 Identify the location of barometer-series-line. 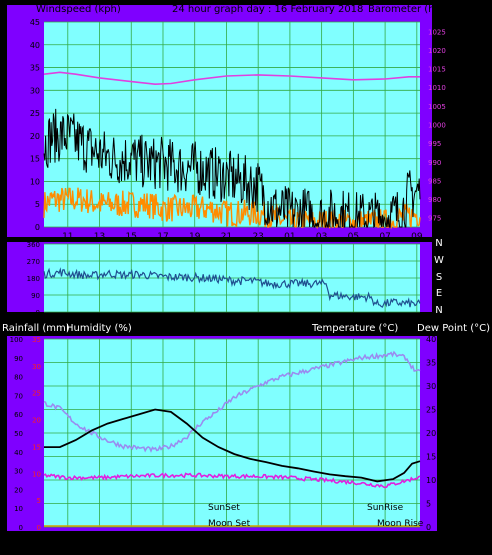
(231, 78).